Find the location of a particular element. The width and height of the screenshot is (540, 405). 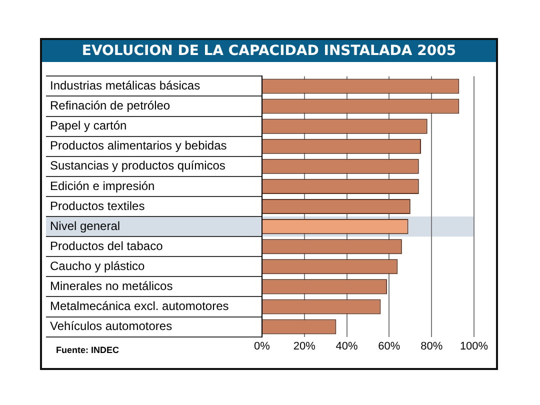

source-note: Fuente: INDEC is located at coordinates (87, 350).